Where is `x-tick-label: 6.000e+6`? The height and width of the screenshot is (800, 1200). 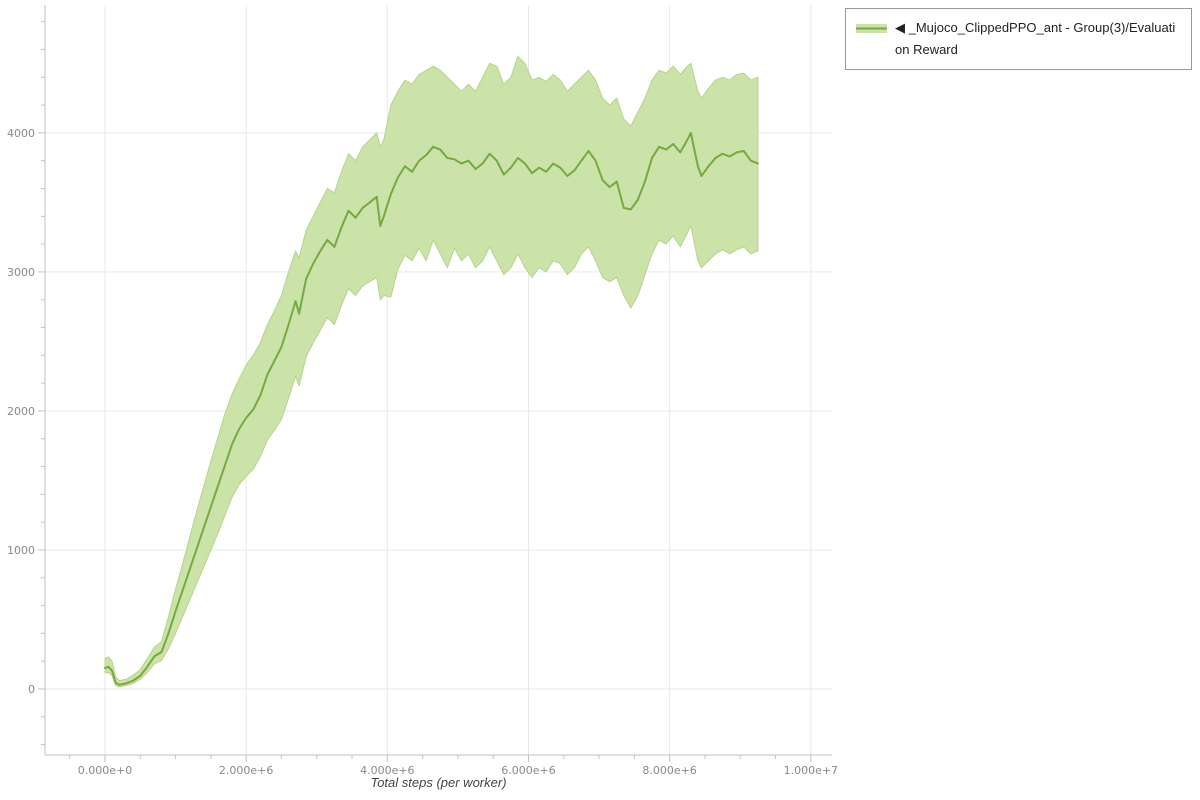 x-tick-label: 6.000e+6 is located at coordinates (528, 770).